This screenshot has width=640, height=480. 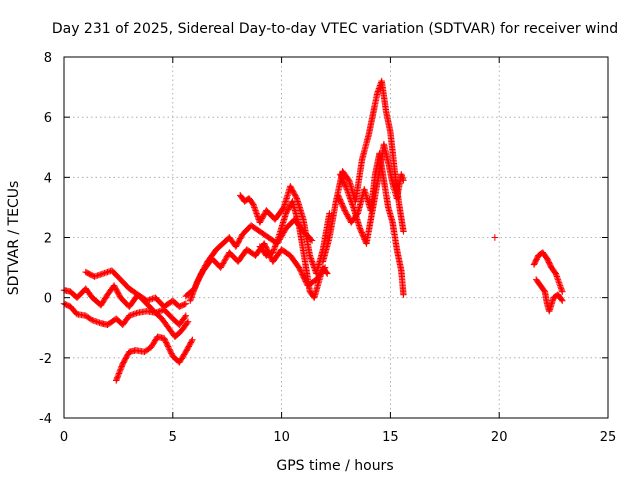 I want to click on y-tick-label: 2, so click(x=48, y=239).